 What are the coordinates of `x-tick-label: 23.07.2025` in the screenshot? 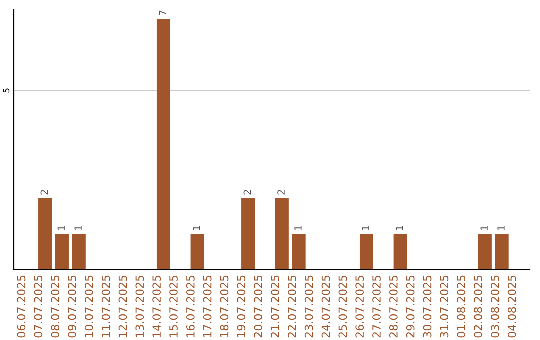 It's located at (309, 307).